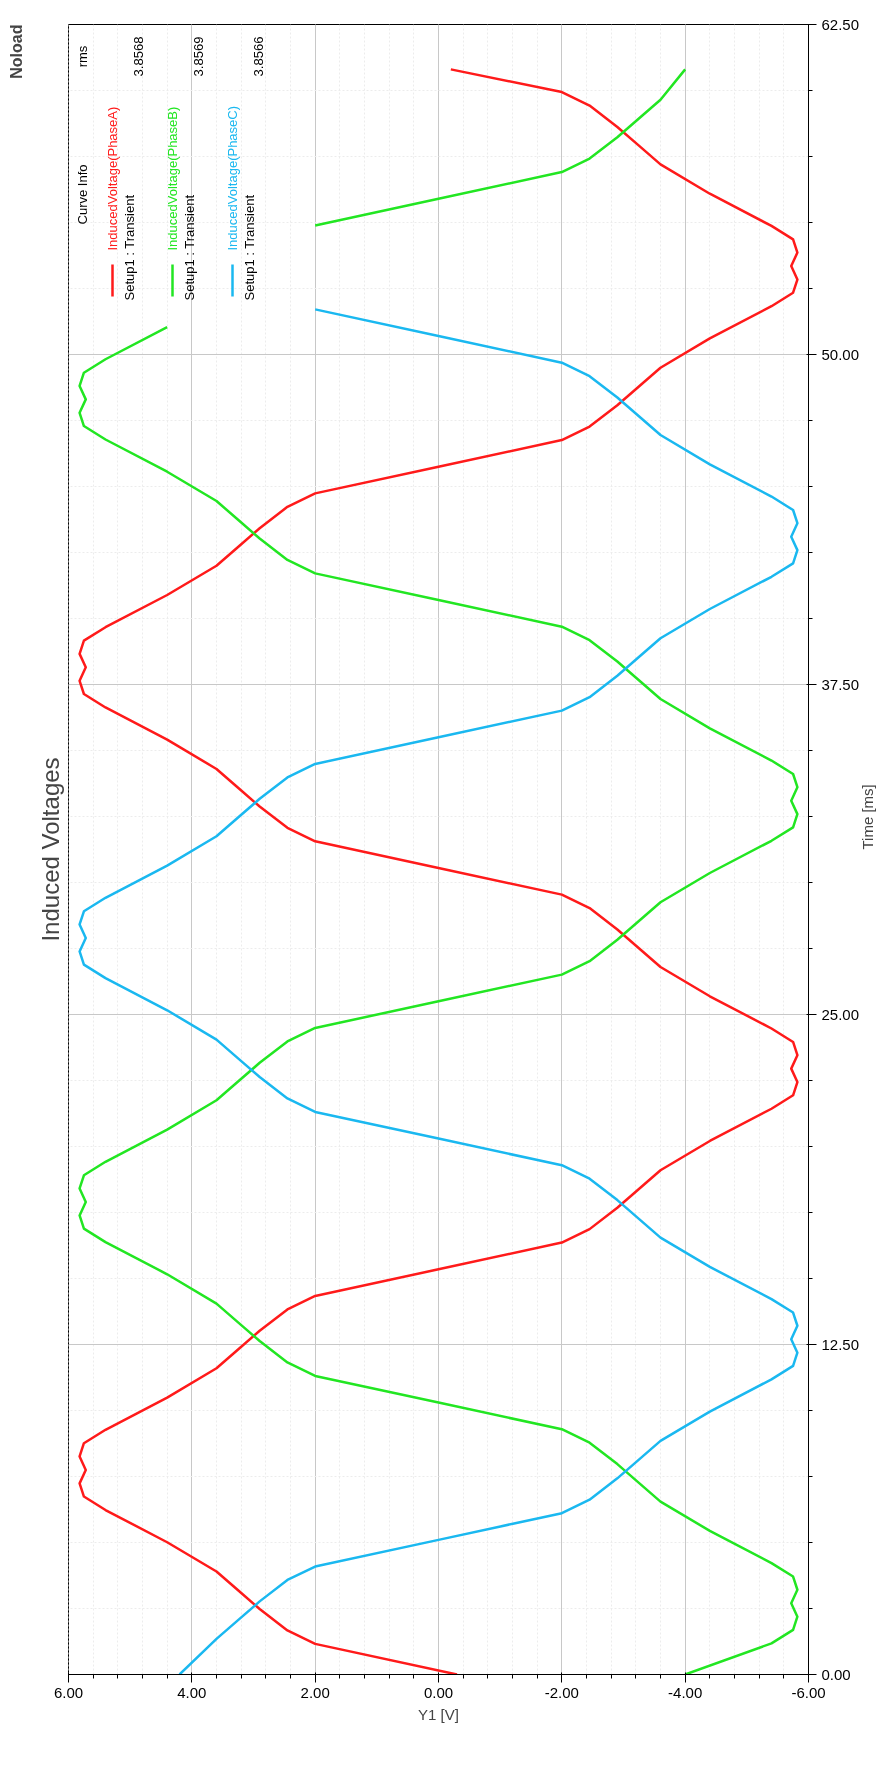 This screenshot has width=891, height=1792. Describe the element at coordinates (192, 1692) in the screenshot. I see `x-tick-label: 4.00` at that location.